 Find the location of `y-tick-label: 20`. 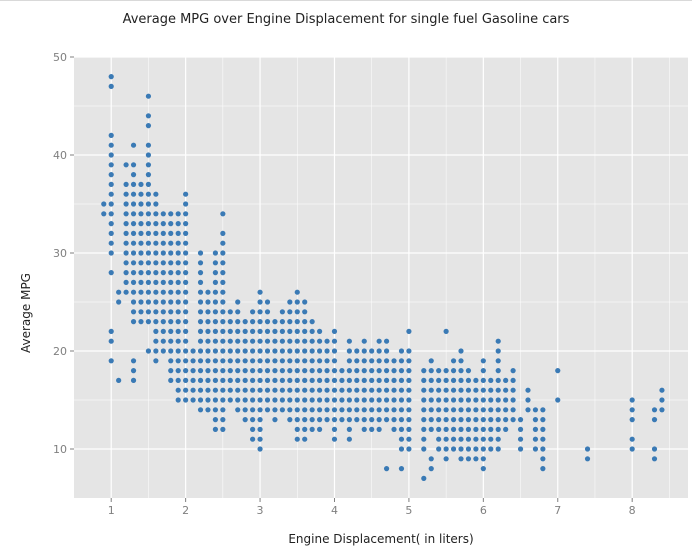

y-tick-label: 20 is located at coordinates (60, 351).